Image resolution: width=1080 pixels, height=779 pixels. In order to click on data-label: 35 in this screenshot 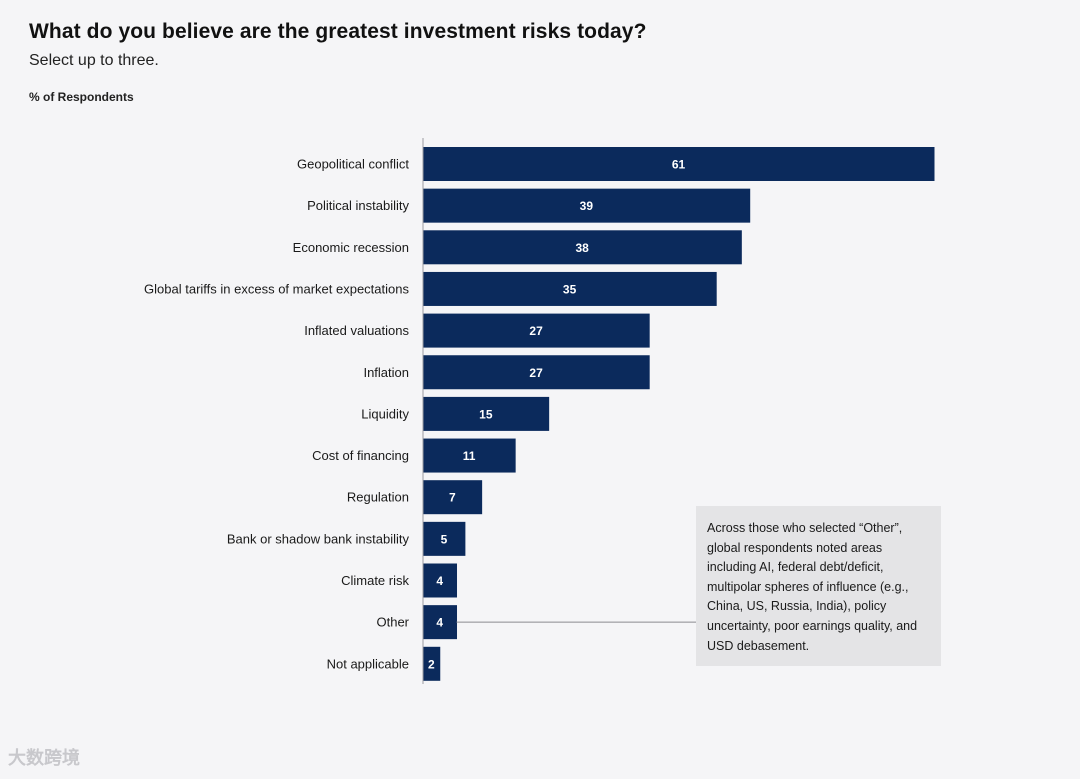, I will do `click(570, 289)`.